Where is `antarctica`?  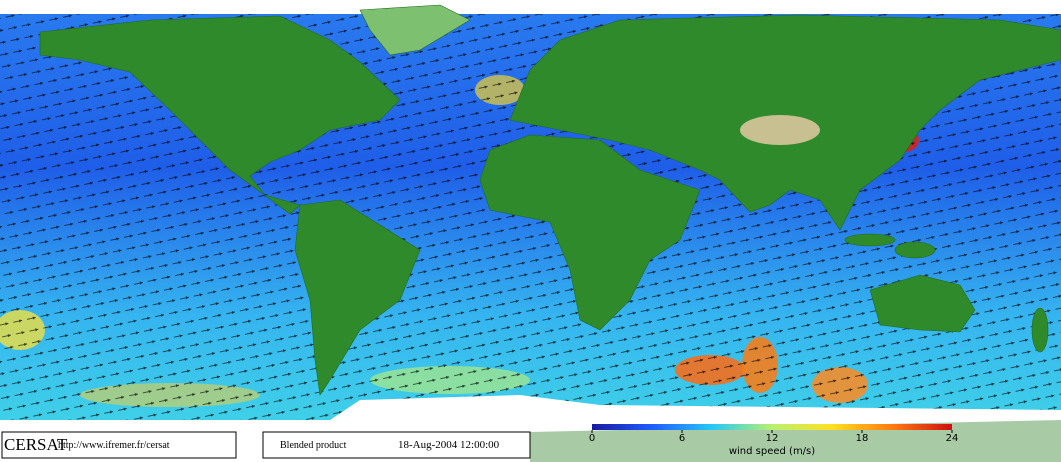 antarctica is located at coordinates (695, 407).